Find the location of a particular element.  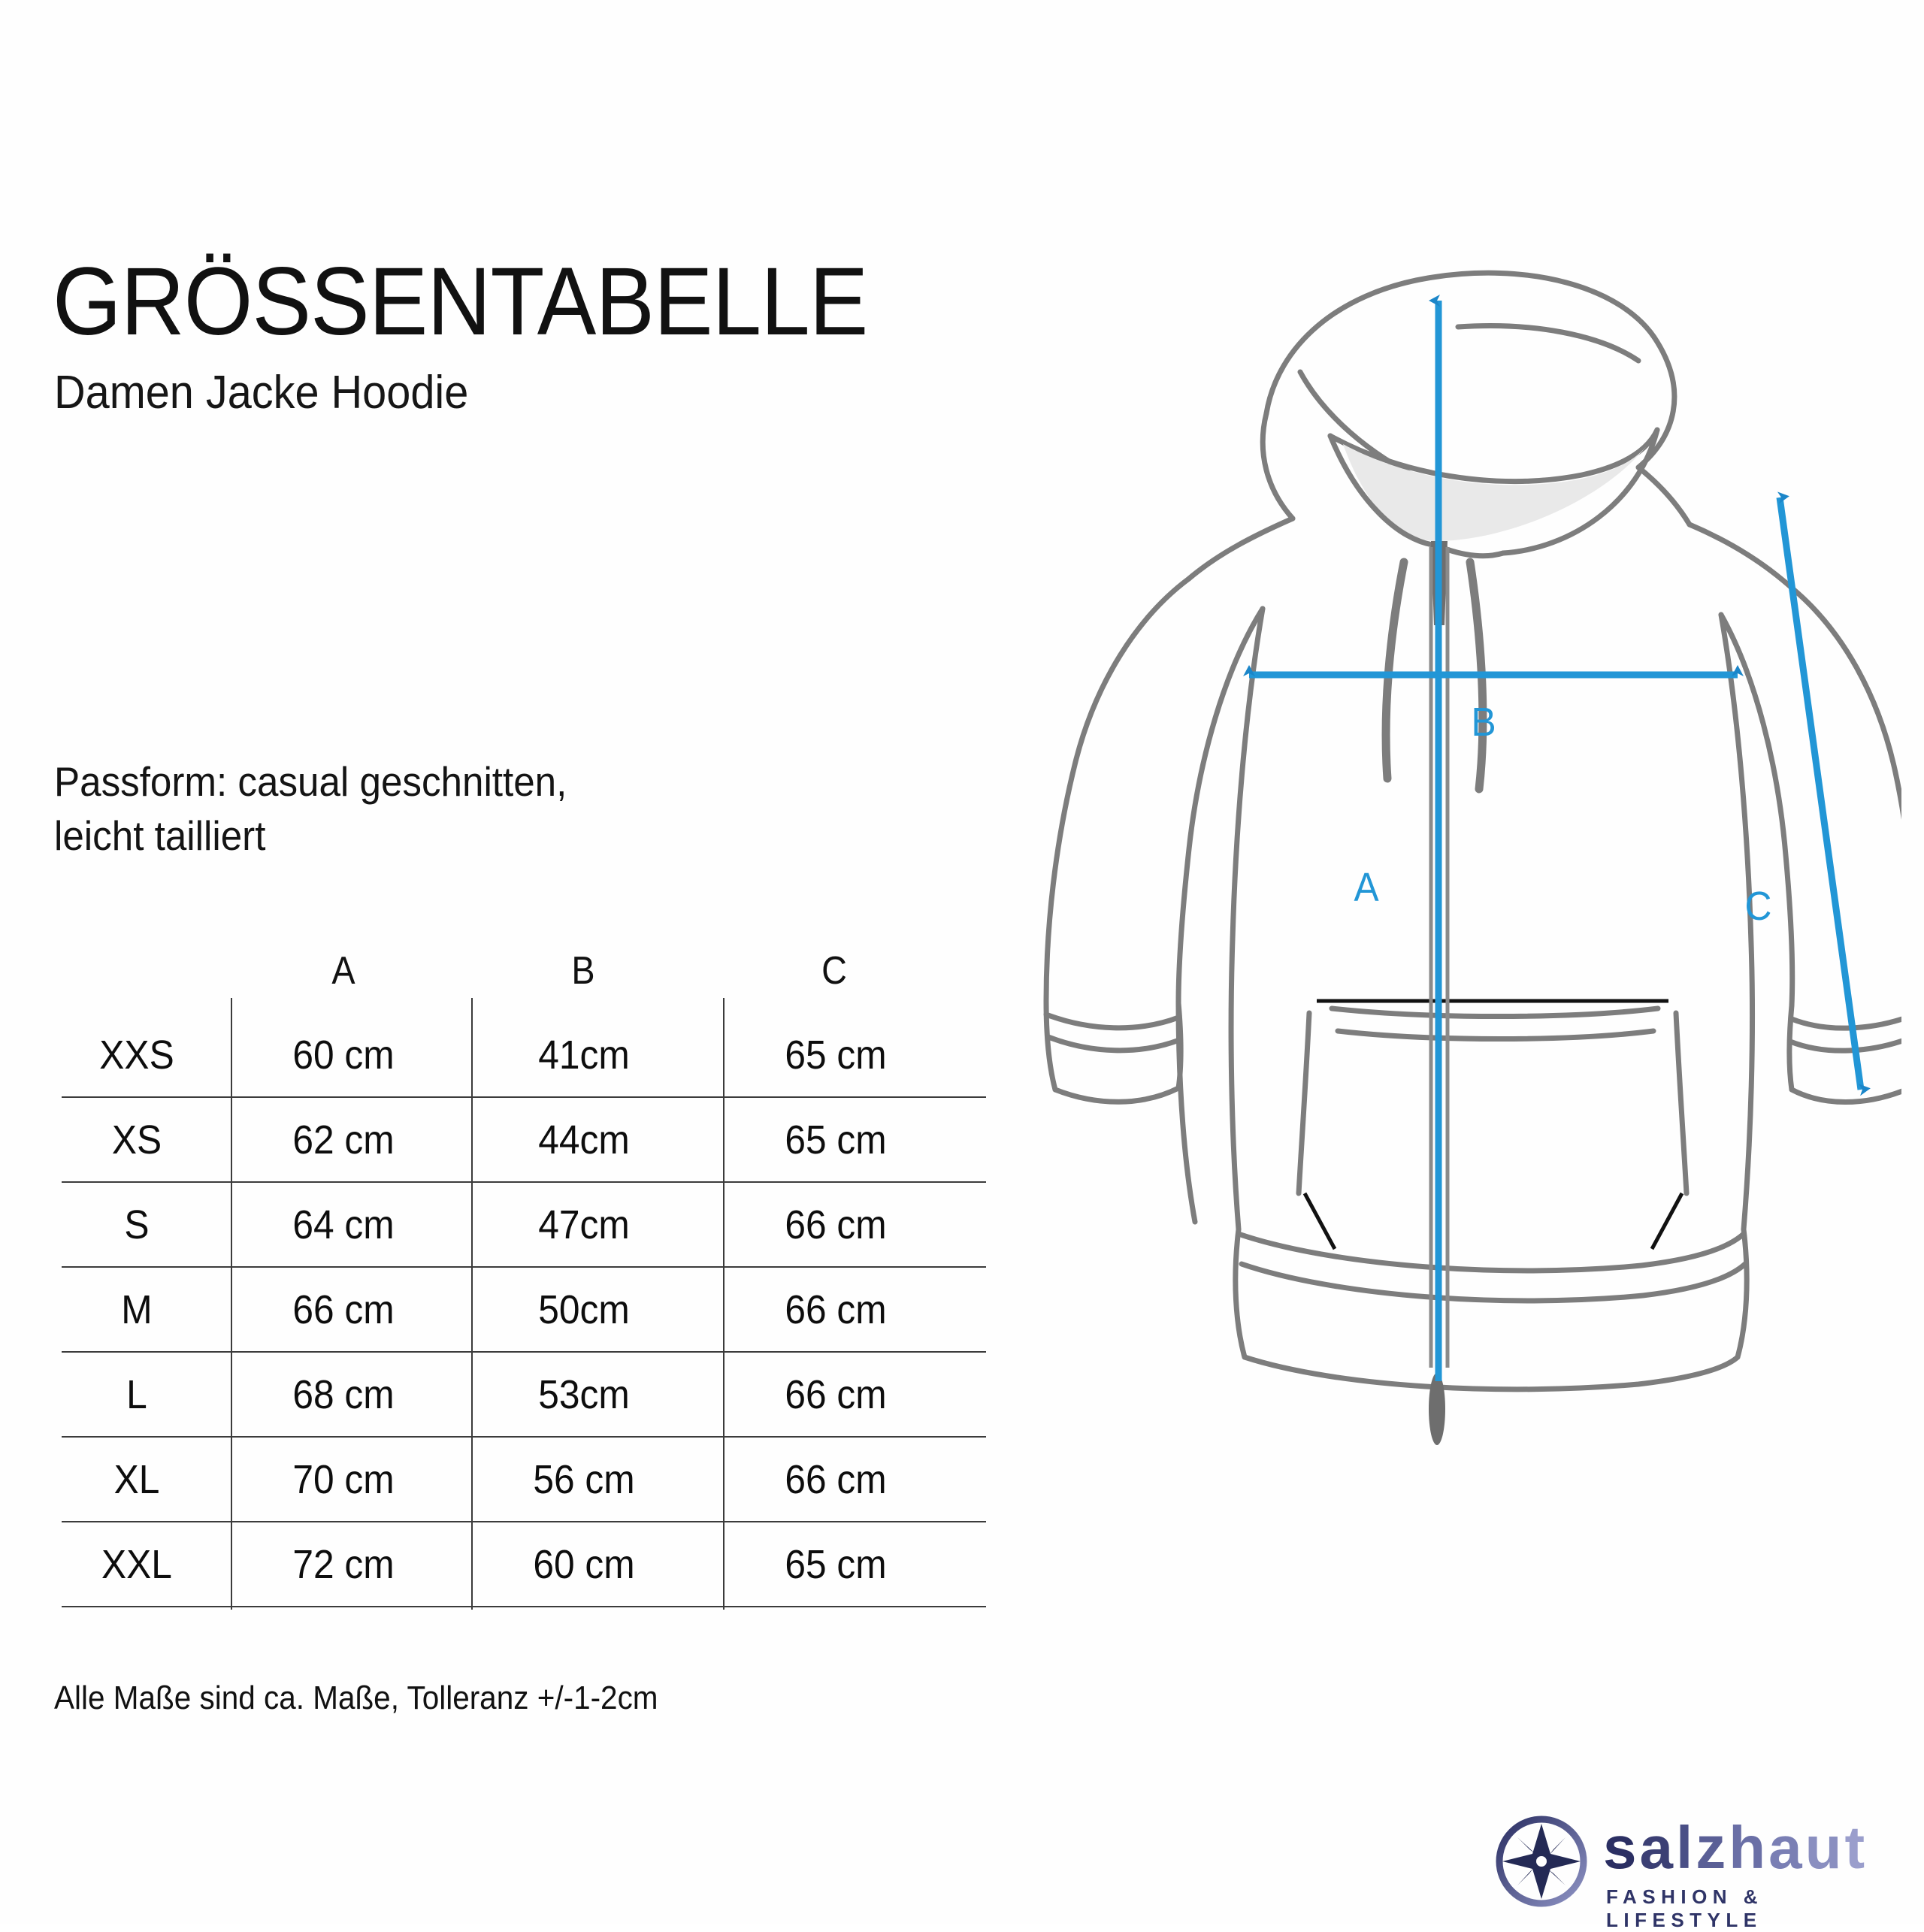

table-row: M 66 cm 50cm 66 cm is located at coordinates (516, 1310).